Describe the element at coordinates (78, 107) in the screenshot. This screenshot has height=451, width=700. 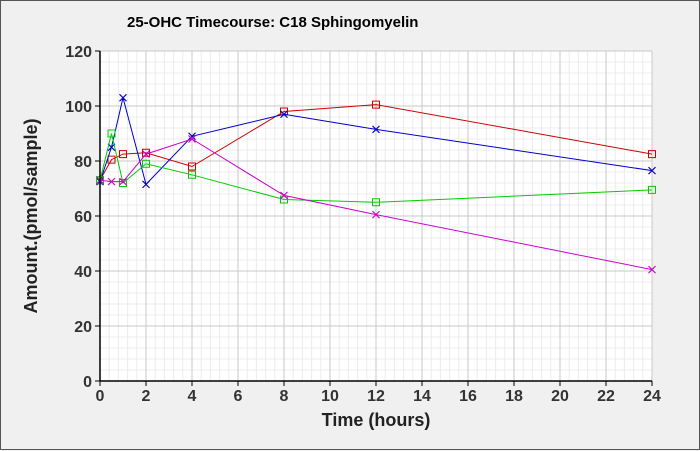
I see `y-tick-label: 100` at that location.